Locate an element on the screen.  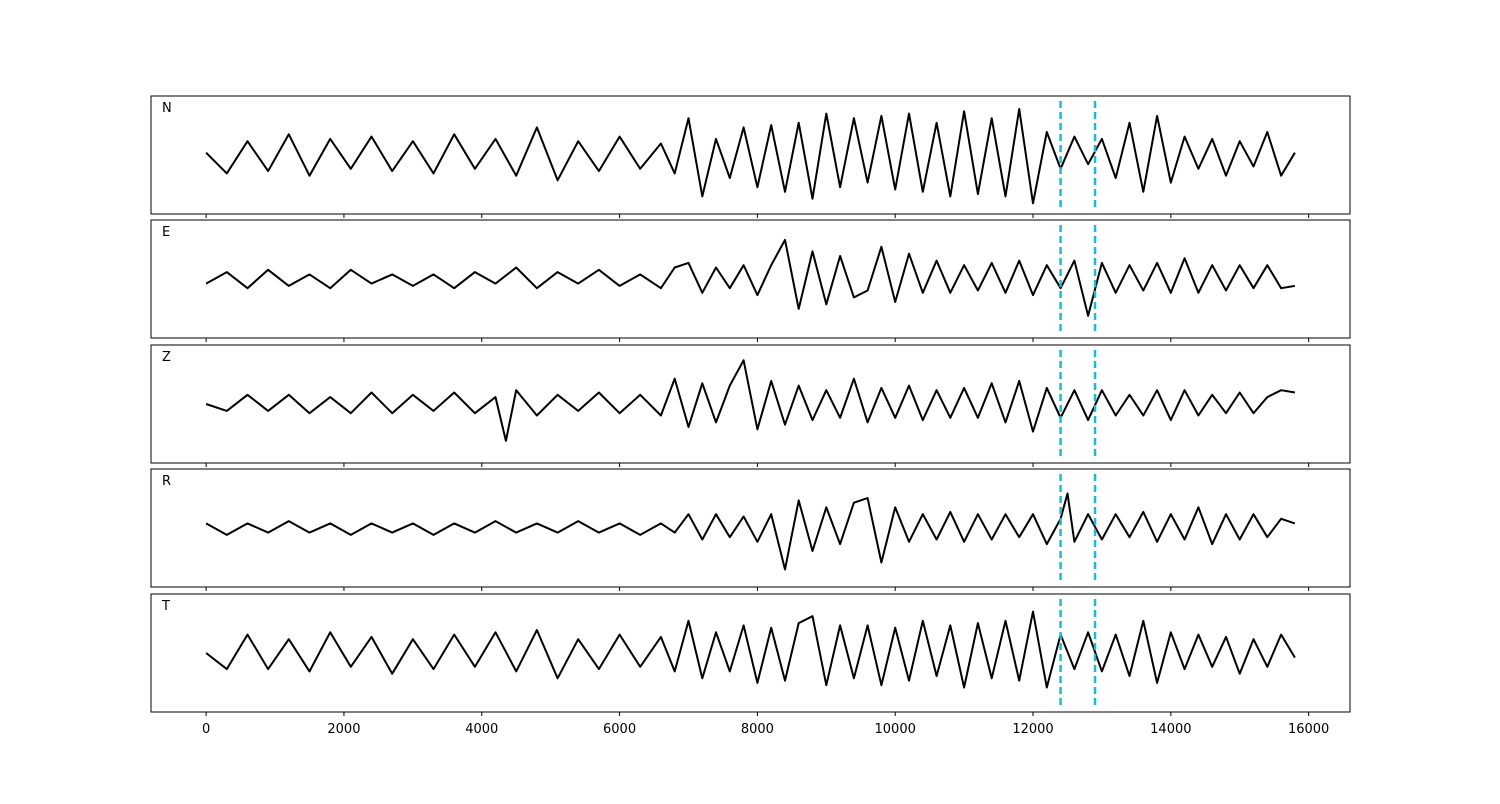
x-tick-label: 10000 is located at coordinates (895, 729).